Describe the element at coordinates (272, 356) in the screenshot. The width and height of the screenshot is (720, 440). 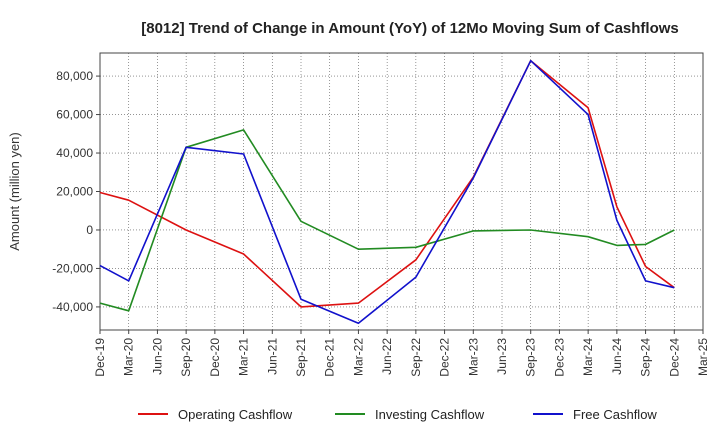
I see `x-tick-label: Jun-21` at that location.